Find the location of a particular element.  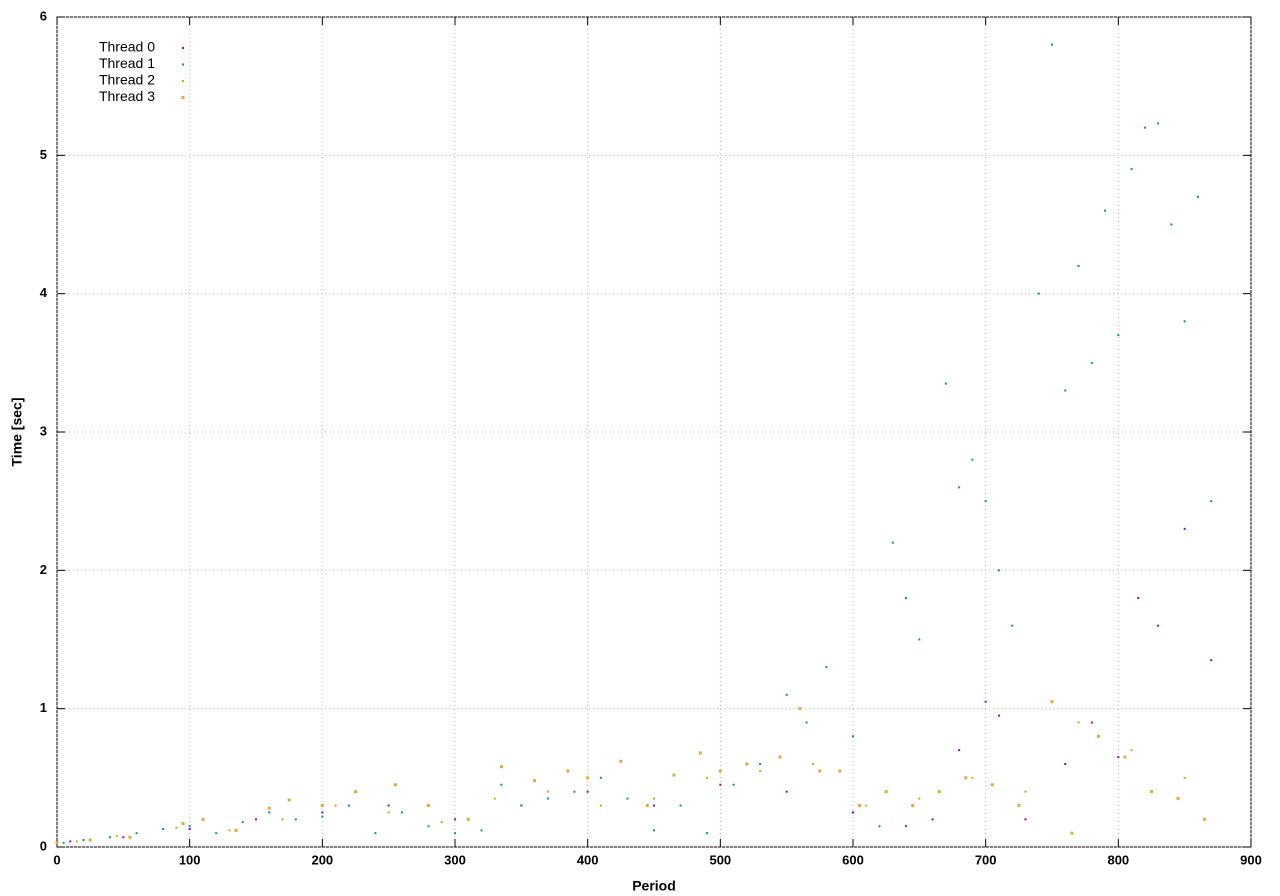

x-tick-label: 0 is located at coordinates (56, 859).